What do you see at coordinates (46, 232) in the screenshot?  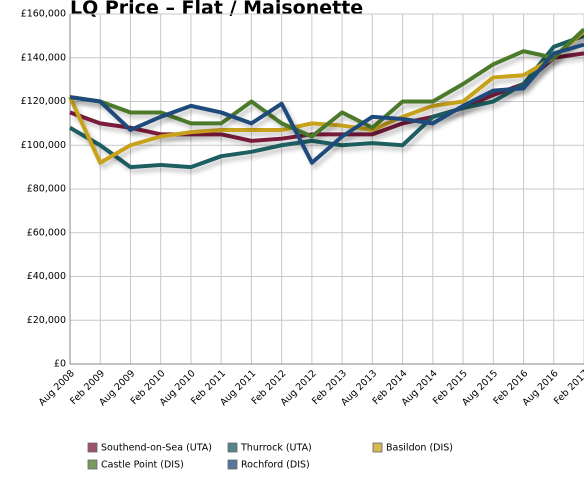 I see `y-tick-label: £60,000` at bounding box center [46, 232].